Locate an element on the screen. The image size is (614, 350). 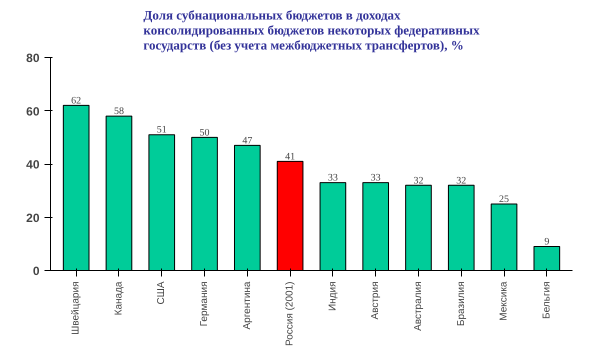
data-label: 9 is located at coordinates (547, 242).